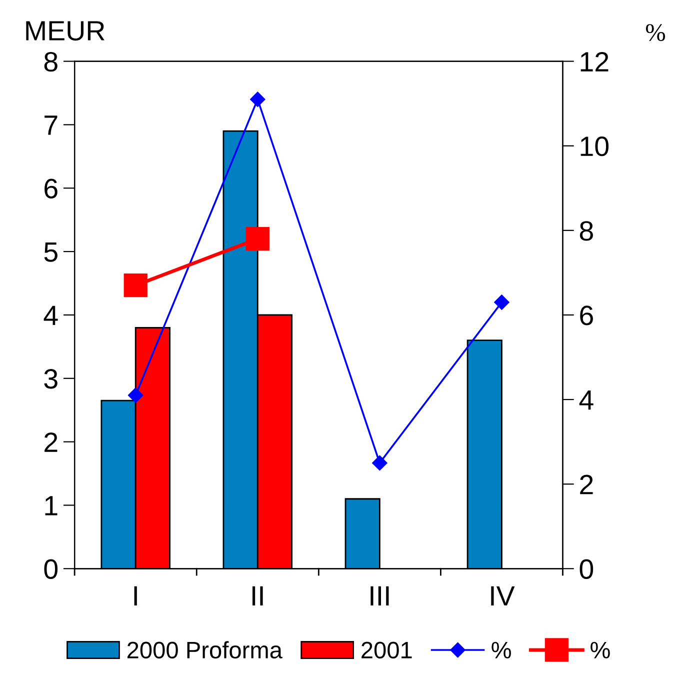 This screenshot has width=678, height=681. What do you see at coordinates (51, 379) in the screenshot?
I see `y-tick-label: 3` at bounding box center [51, 379].